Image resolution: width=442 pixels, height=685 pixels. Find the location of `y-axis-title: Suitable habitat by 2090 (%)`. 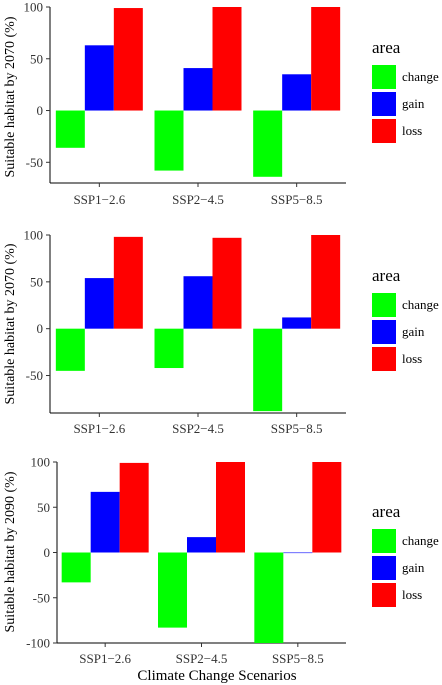

y-axis-title: Suitable habitat by 2090 (%) is located at coordinates (10, 551).